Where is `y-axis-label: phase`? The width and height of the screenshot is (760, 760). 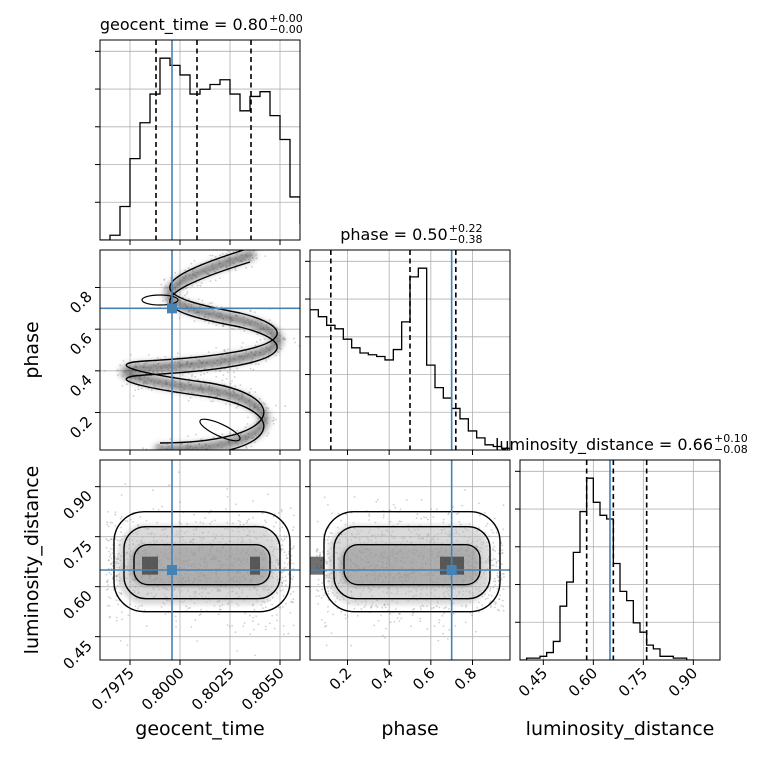
y-axis-label: phase is located at coordinates (32, 349).